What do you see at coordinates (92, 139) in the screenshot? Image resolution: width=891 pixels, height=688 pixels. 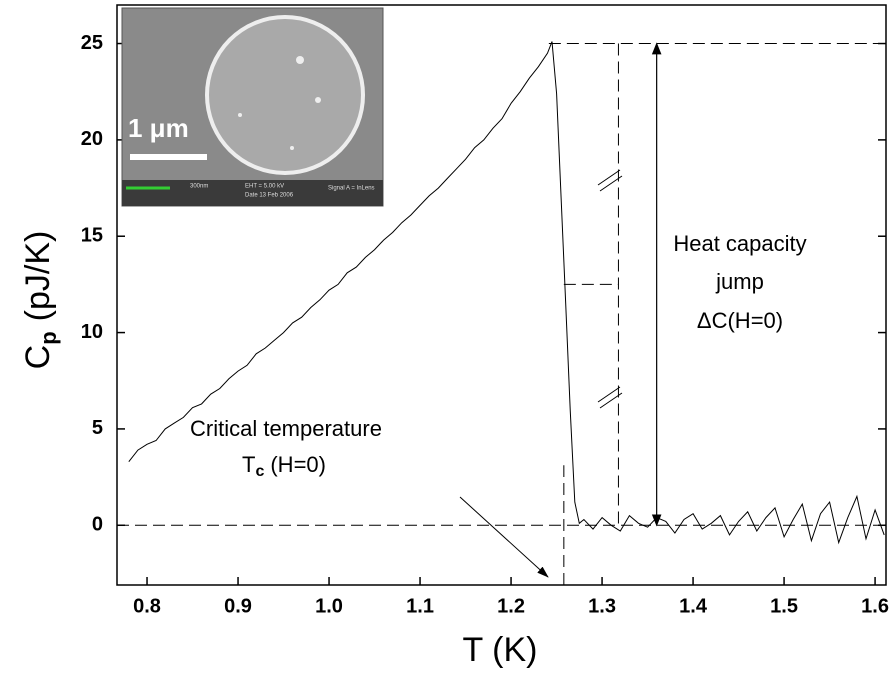 I see `y-tick-label: 20` at bounding box center [92, 139].